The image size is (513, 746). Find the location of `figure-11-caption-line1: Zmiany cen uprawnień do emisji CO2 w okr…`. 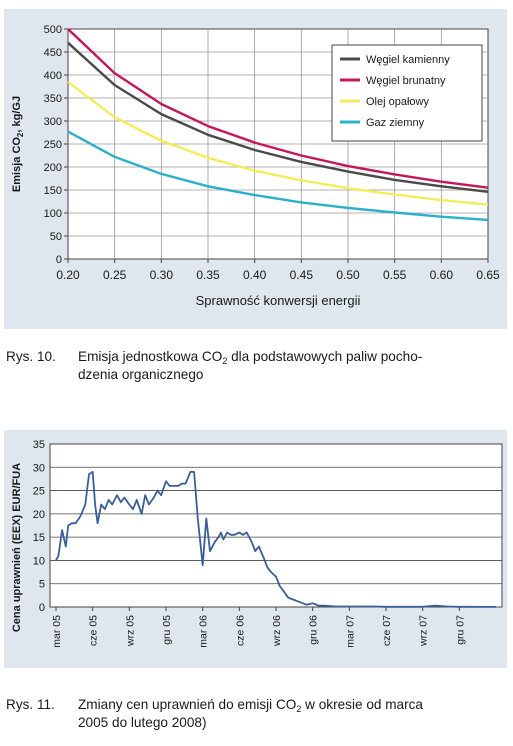

figure-11-caption-line1: Zmiany cen uprawnień do emisji CO2 w okr… is located at coordinates (250, 705).